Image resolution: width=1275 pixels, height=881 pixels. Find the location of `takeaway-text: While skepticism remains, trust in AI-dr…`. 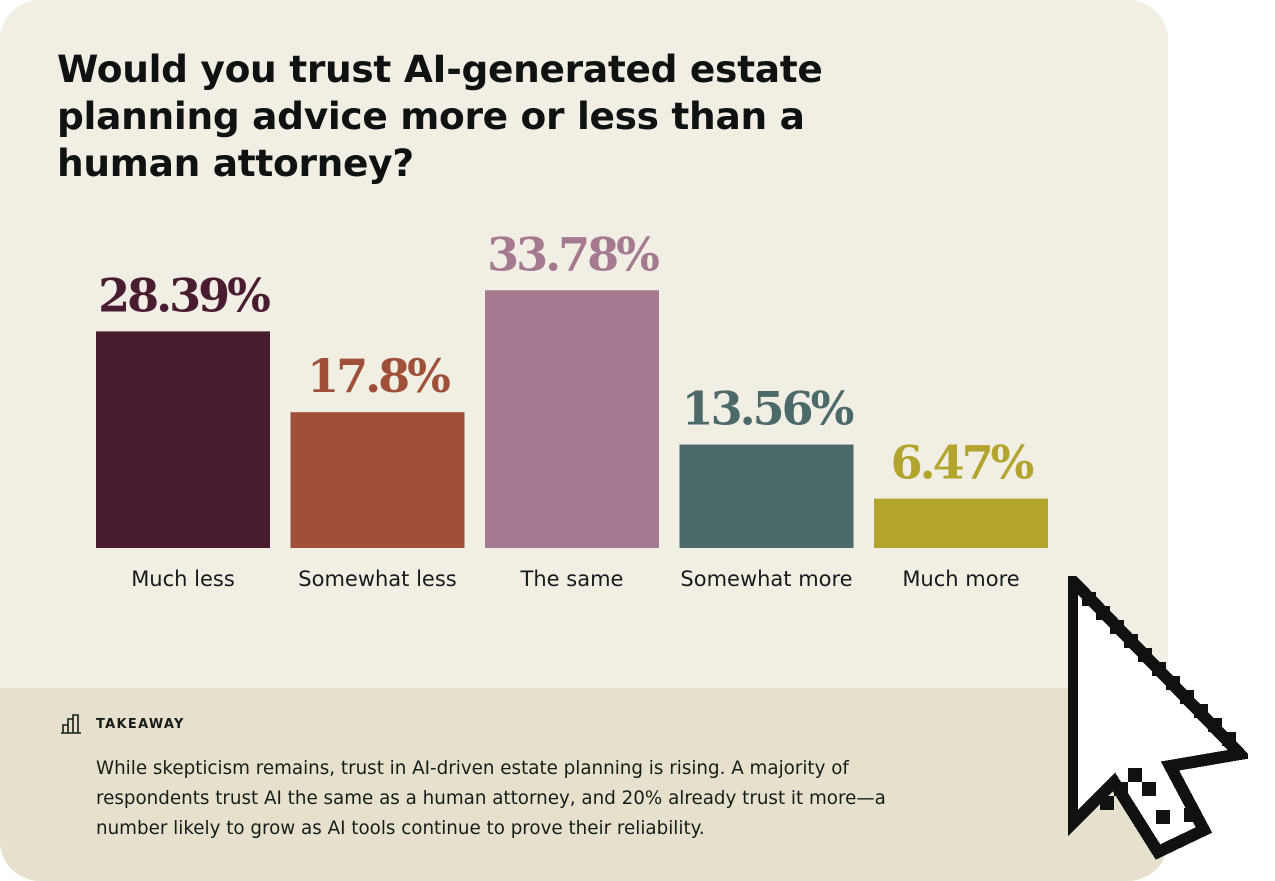

takeaway-text: While skepticism remains, trust in AI-dr… is located at coordinates (491, 798).